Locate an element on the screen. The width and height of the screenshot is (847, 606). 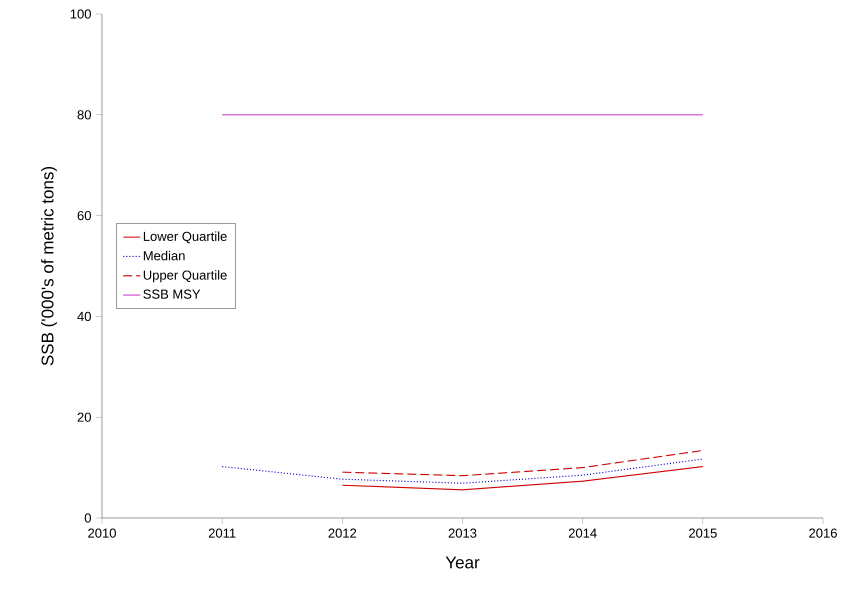
y-axis-title: SSB ('000's of metric tons) is located at coordinates (49, 266).